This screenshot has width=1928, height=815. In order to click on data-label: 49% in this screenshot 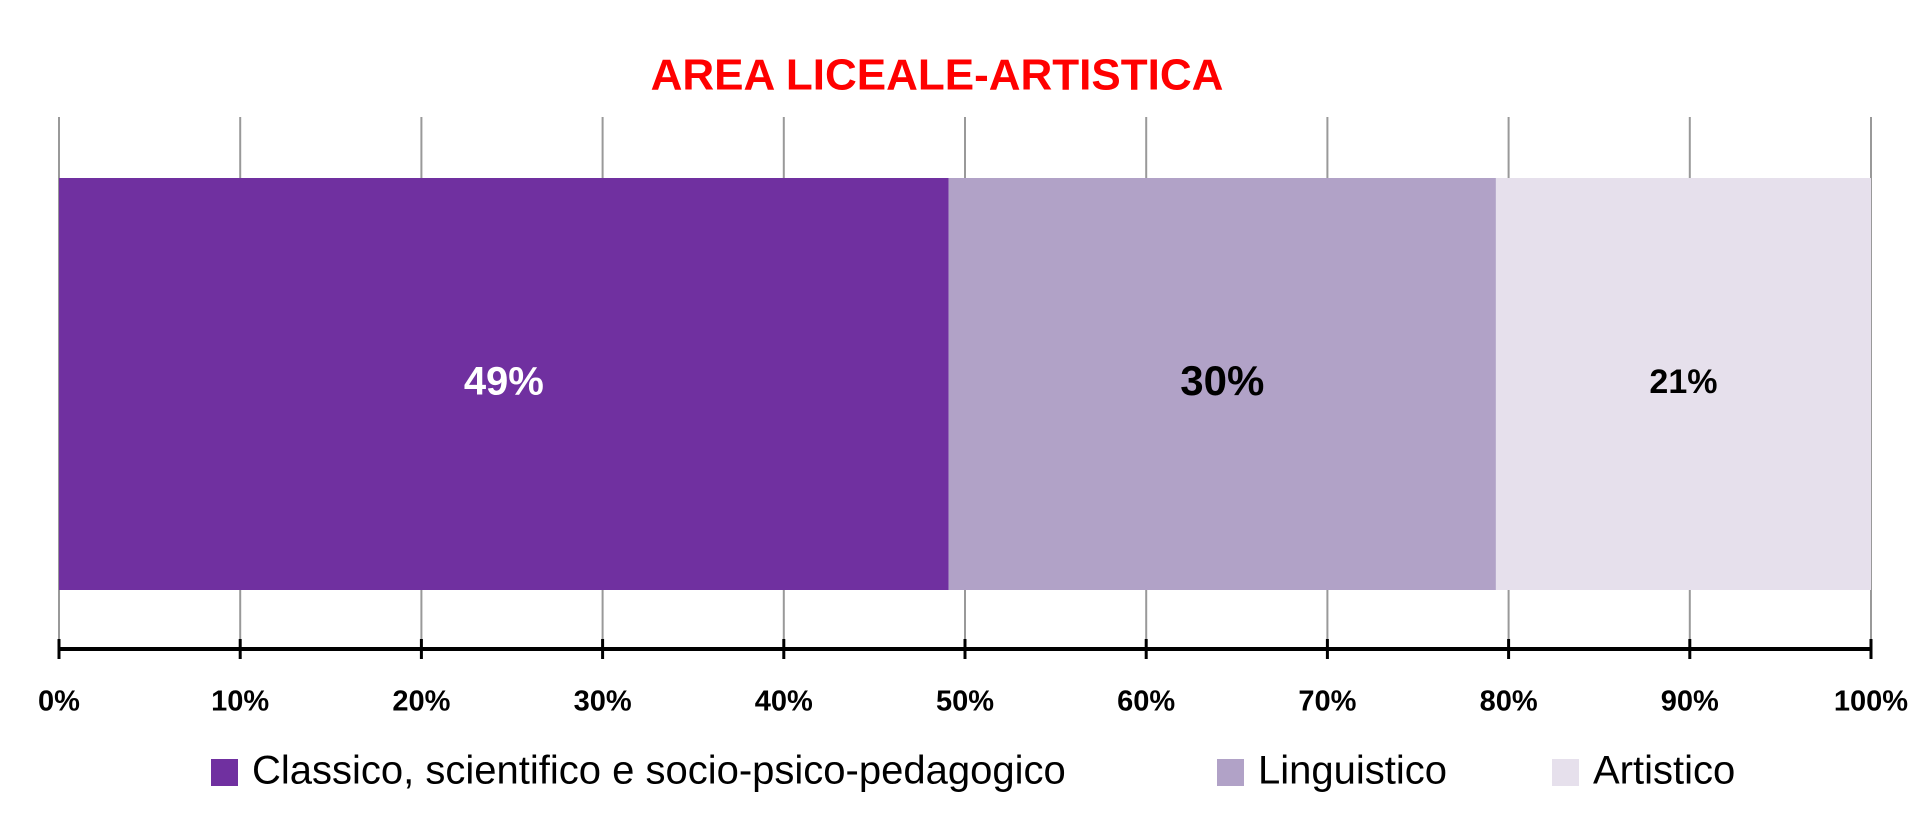, I will do `click(504, 382)`.